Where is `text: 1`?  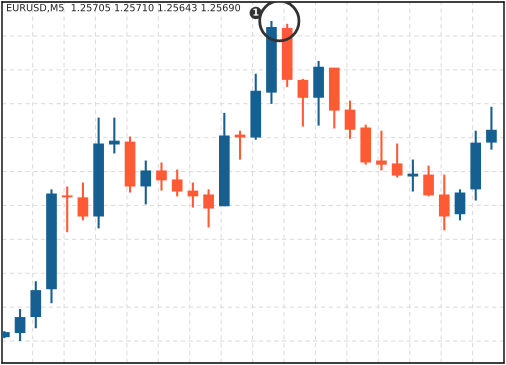
text: 1 is located at coordinates (255, 12).